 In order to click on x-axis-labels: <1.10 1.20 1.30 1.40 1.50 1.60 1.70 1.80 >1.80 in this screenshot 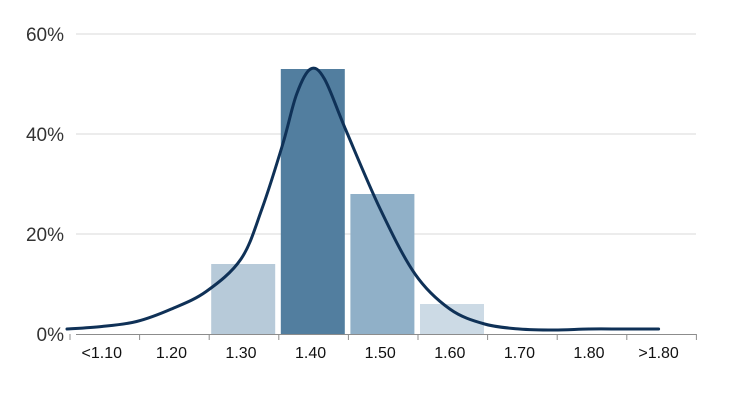, I will do `click(380, 353)`.